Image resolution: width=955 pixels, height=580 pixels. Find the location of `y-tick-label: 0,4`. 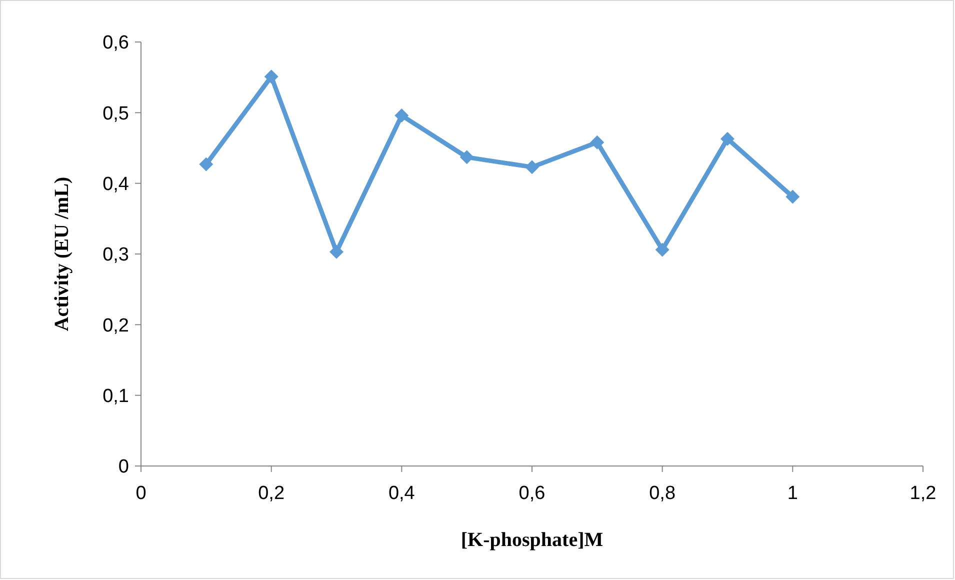

y-tick-label: 0,4 is located at coordinates (116, 184).